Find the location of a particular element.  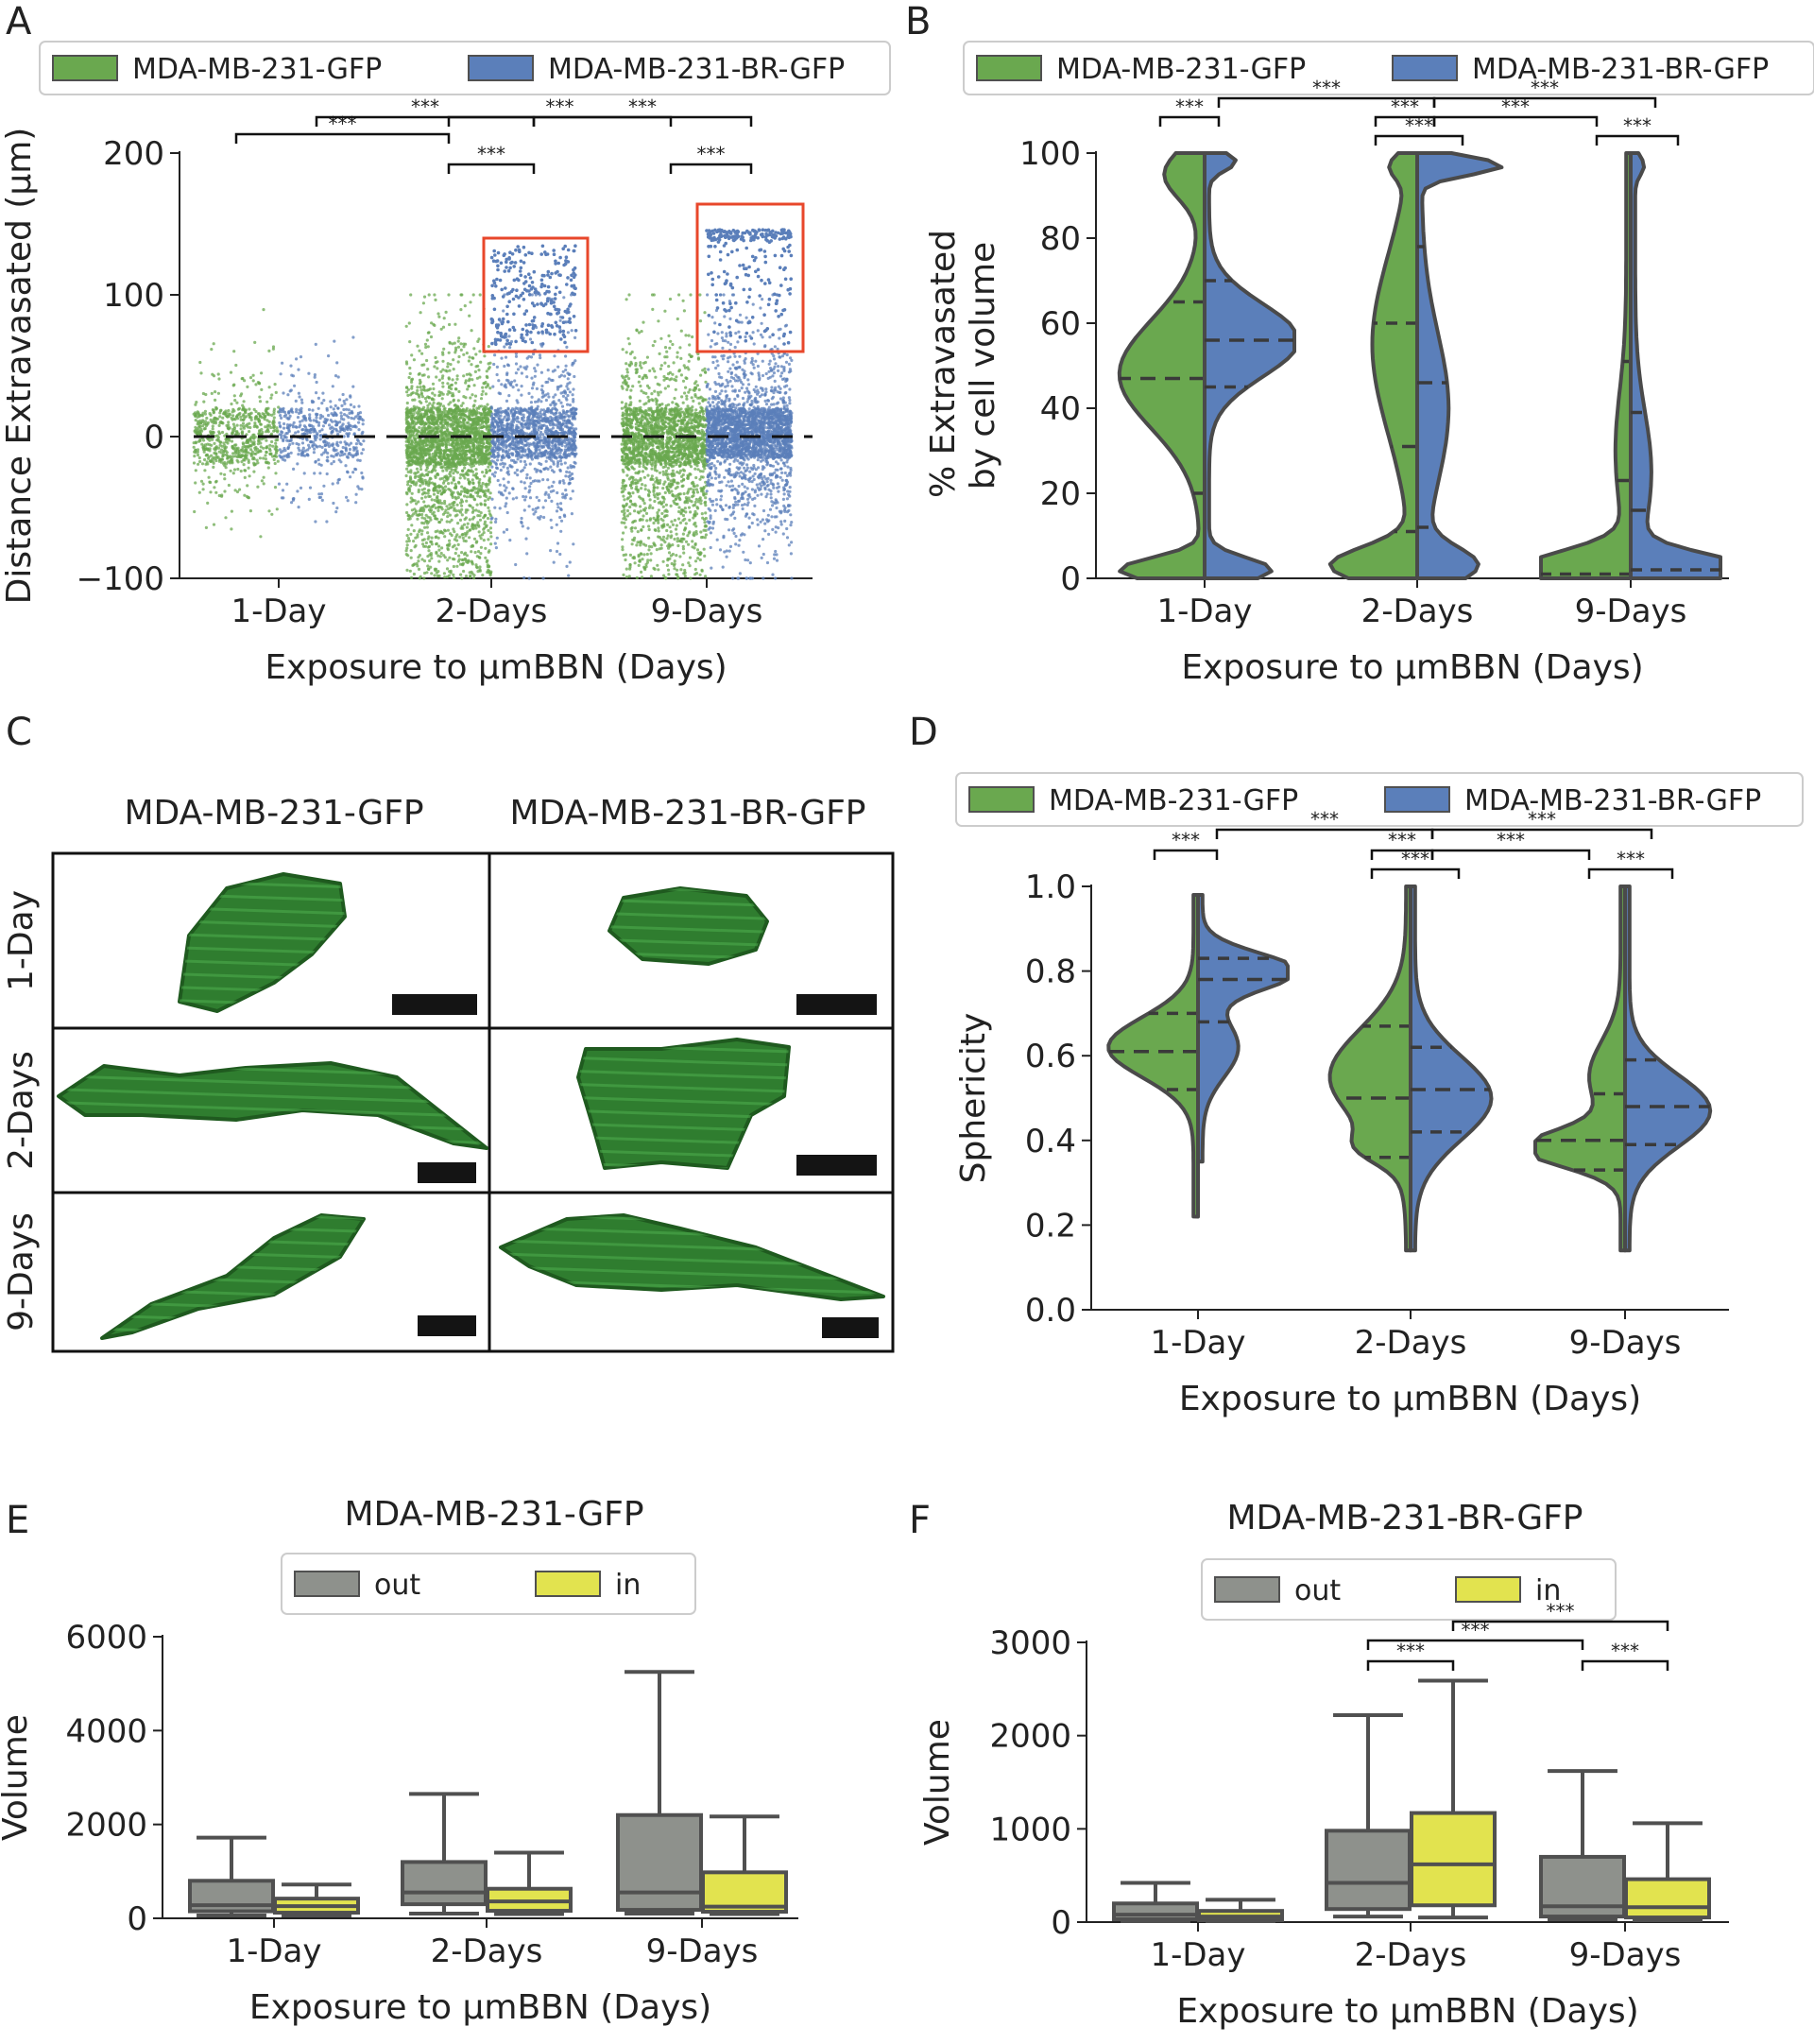

y-tick-label: 0 is located at coordinates (154, 437).